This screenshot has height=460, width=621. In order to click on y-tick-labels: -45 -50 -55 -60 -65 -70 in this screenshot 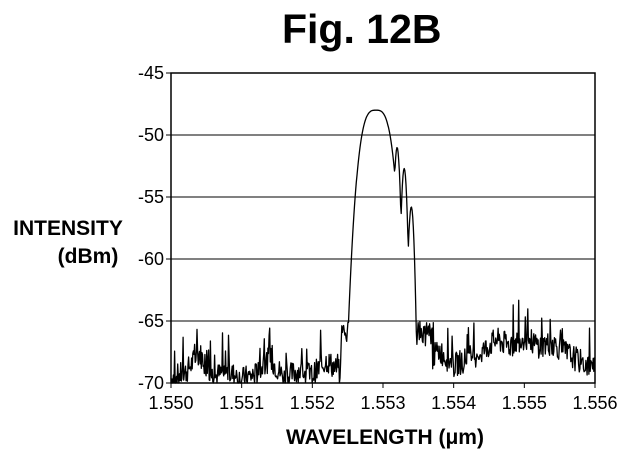, I will do `click(151, 228)`.